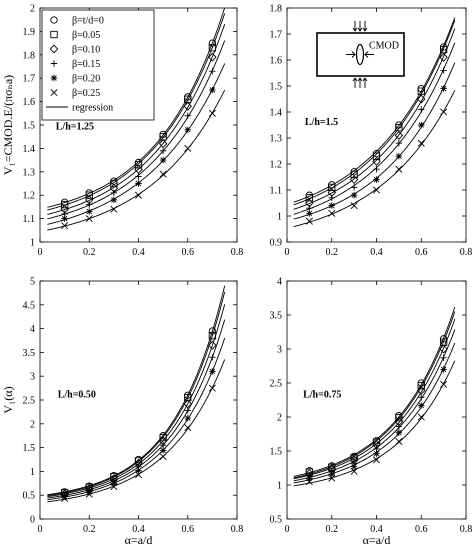 The width and height of the screenshot is (474, 544). I want to click on crack-ellipse, so click(360, 54).